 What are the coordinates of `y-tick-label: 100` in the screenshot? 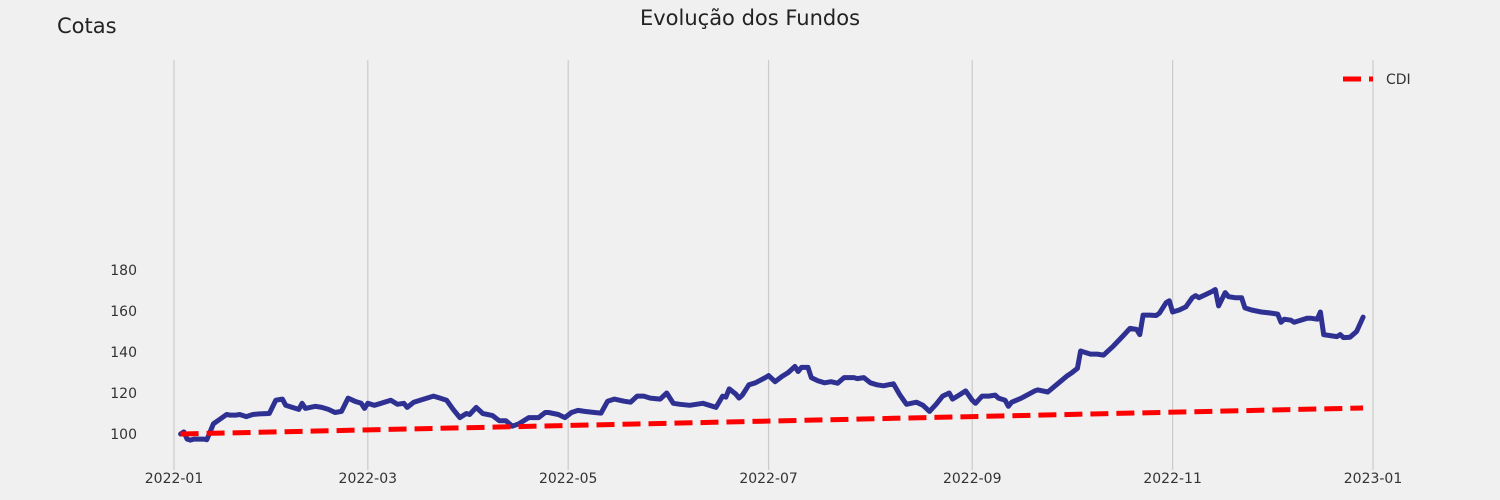 It's located at (123, 435).